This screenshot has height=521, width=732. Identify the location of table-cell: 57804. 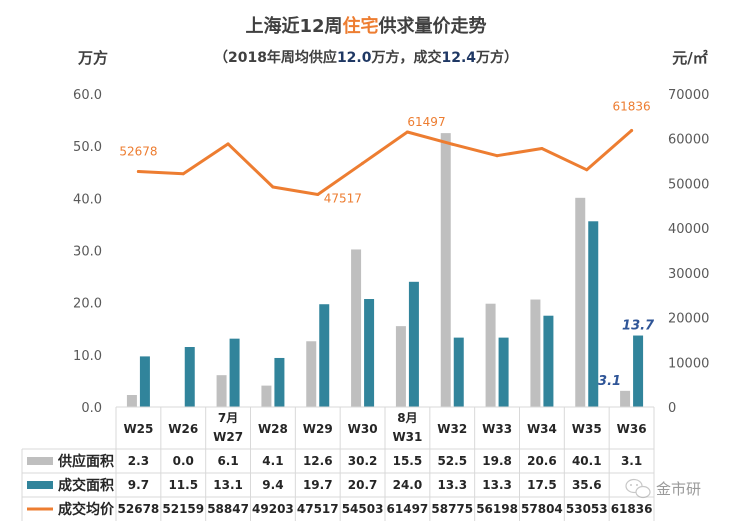
(542, 509).